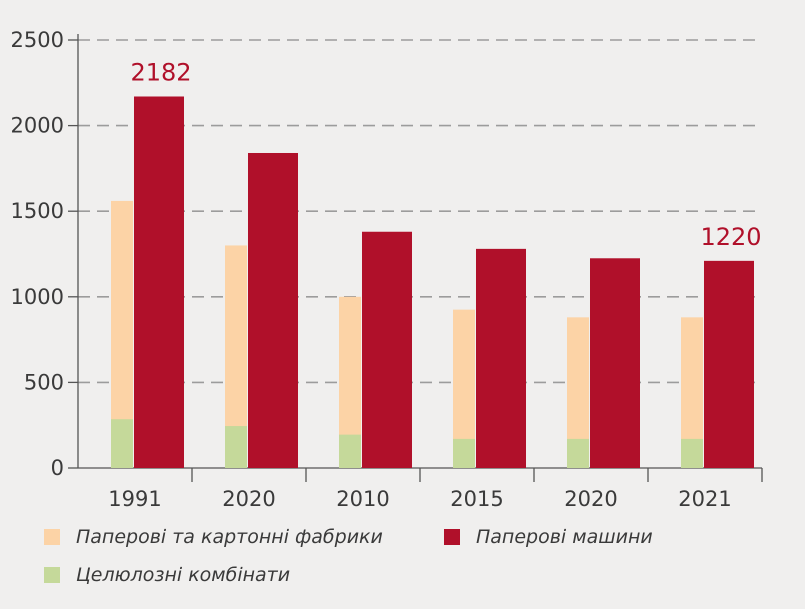 Image resolution: width=805 pixels, height=609 pixels. What do you see at coordinates (730, 237) in the screenshot?
I see `data-label: 1220` at bounding box center [730, 237].